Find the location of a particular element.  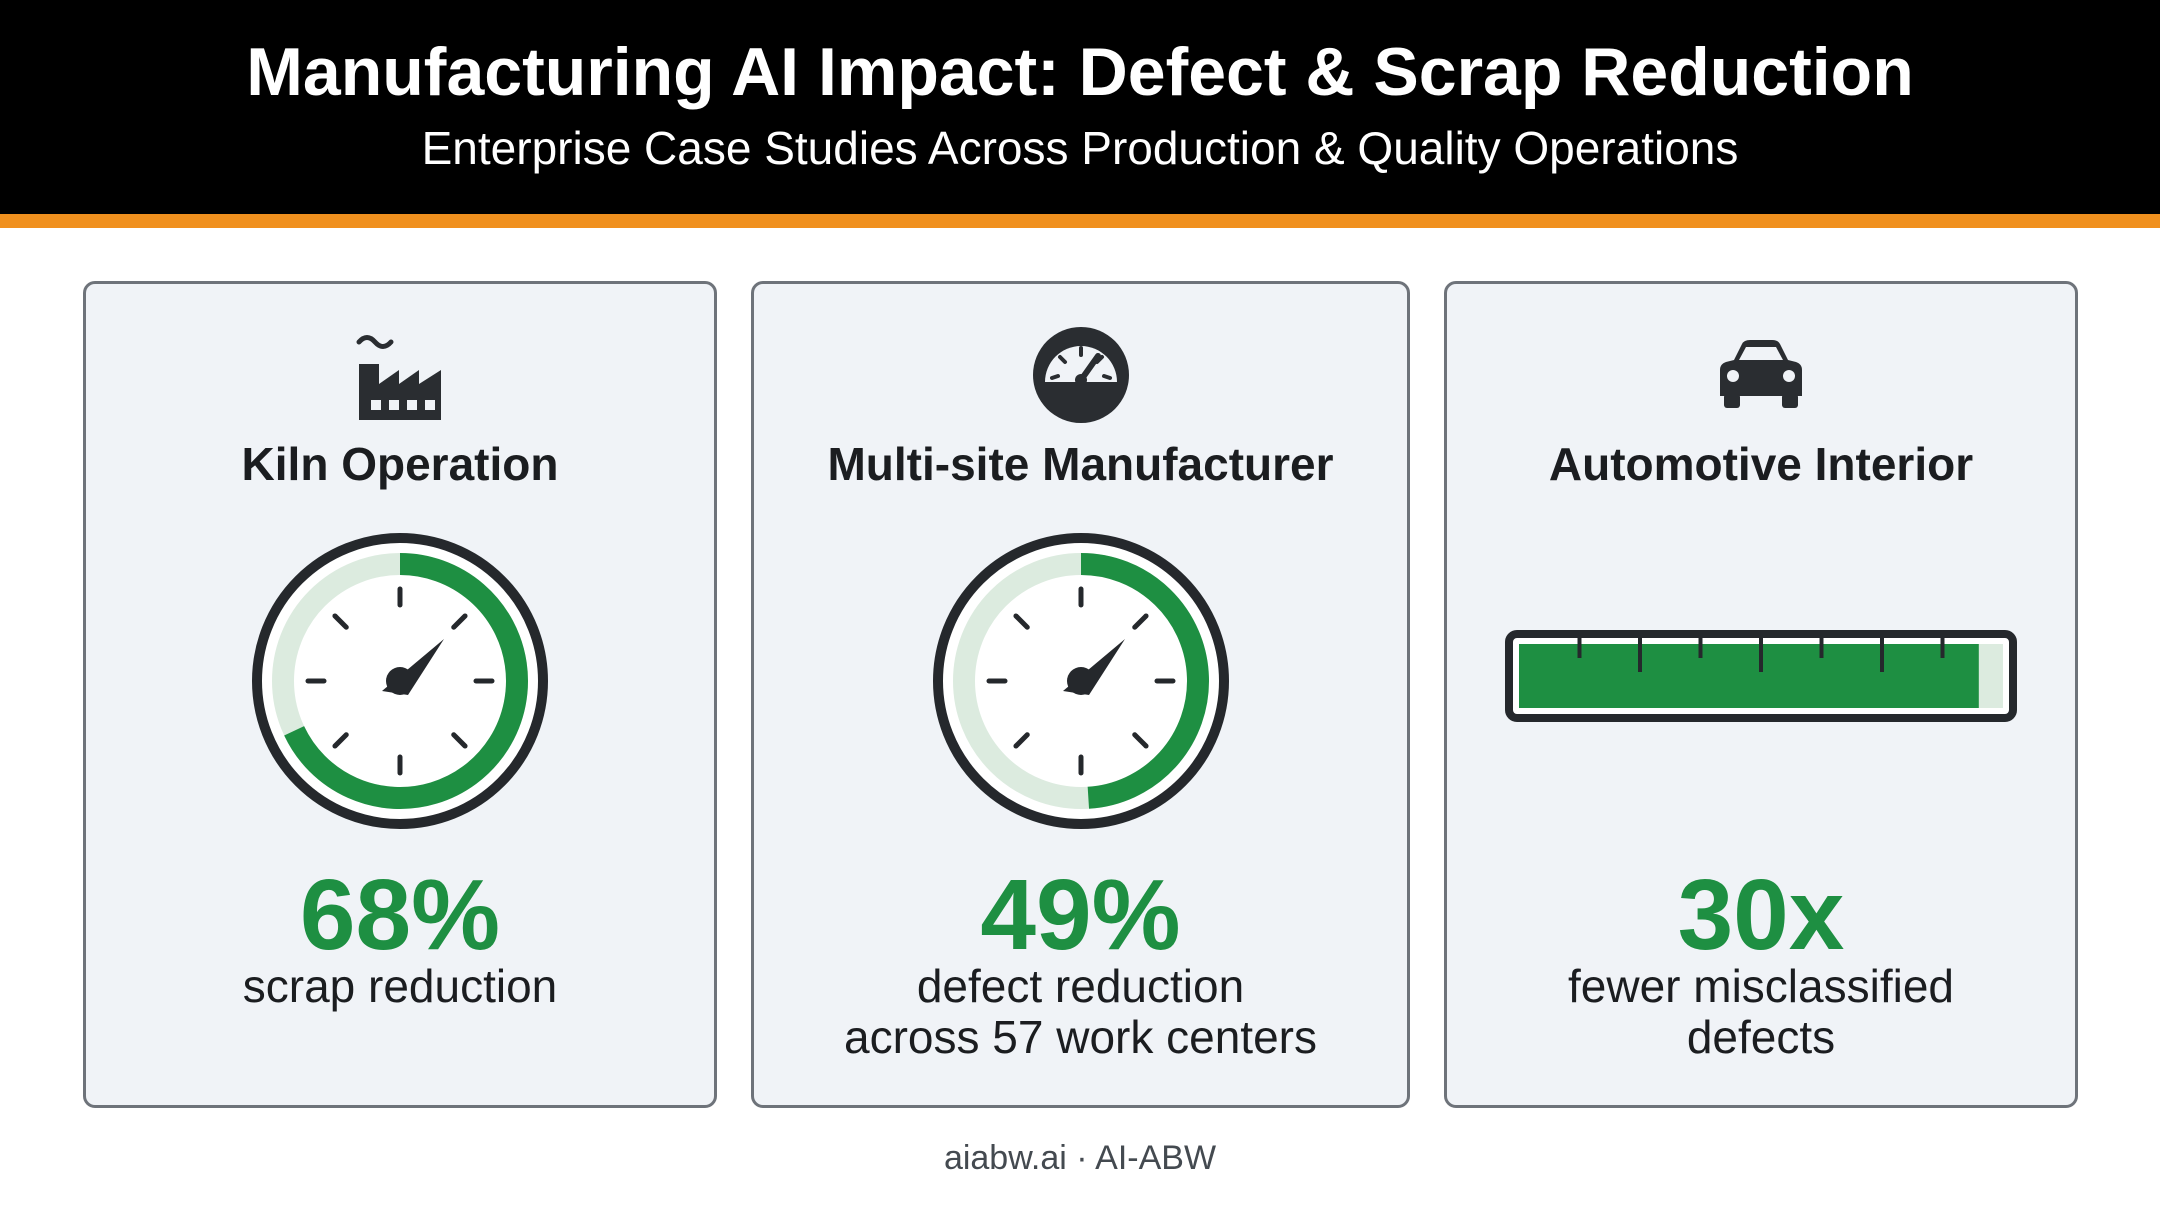

metric-description: defect reduction across 57 work centers is located at coordinates (1080, 1012).